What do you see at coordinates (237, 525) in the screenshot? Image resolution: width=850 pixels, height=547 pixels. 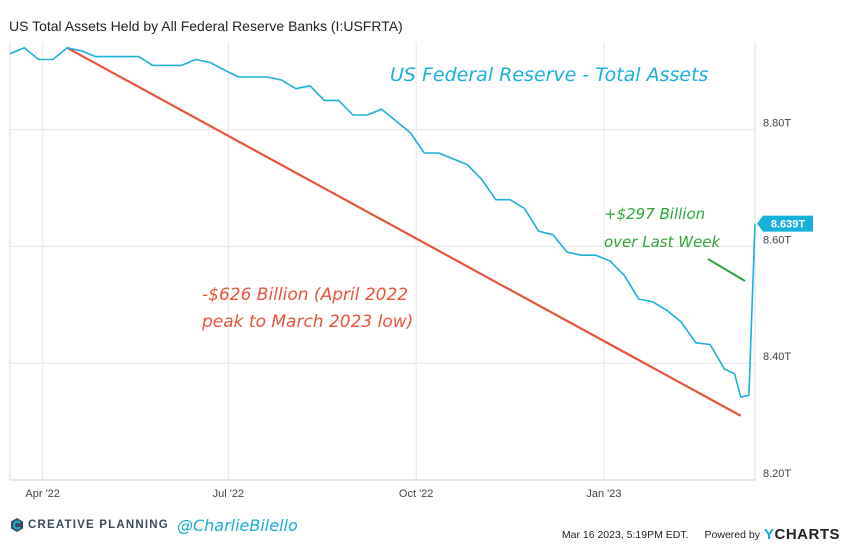 I see `twitter-handle: @CharlieBilello` at bounding box center [237, 525].